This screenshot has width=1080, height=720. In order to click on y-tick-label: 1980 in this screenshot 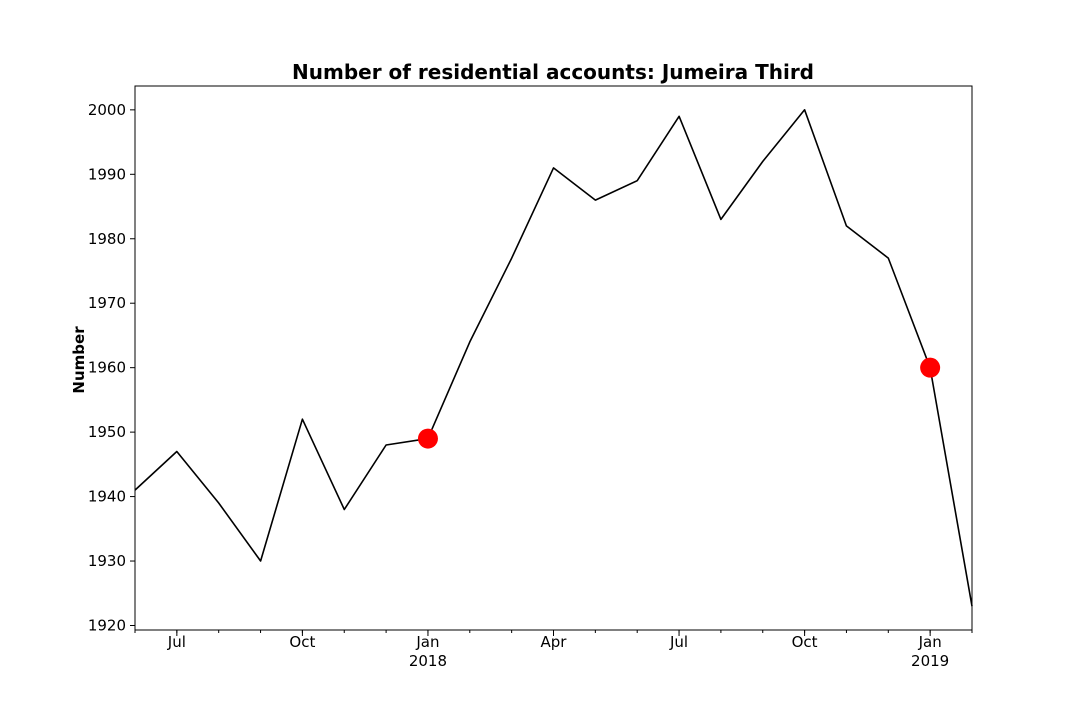, I will do `click(107, 239)`.